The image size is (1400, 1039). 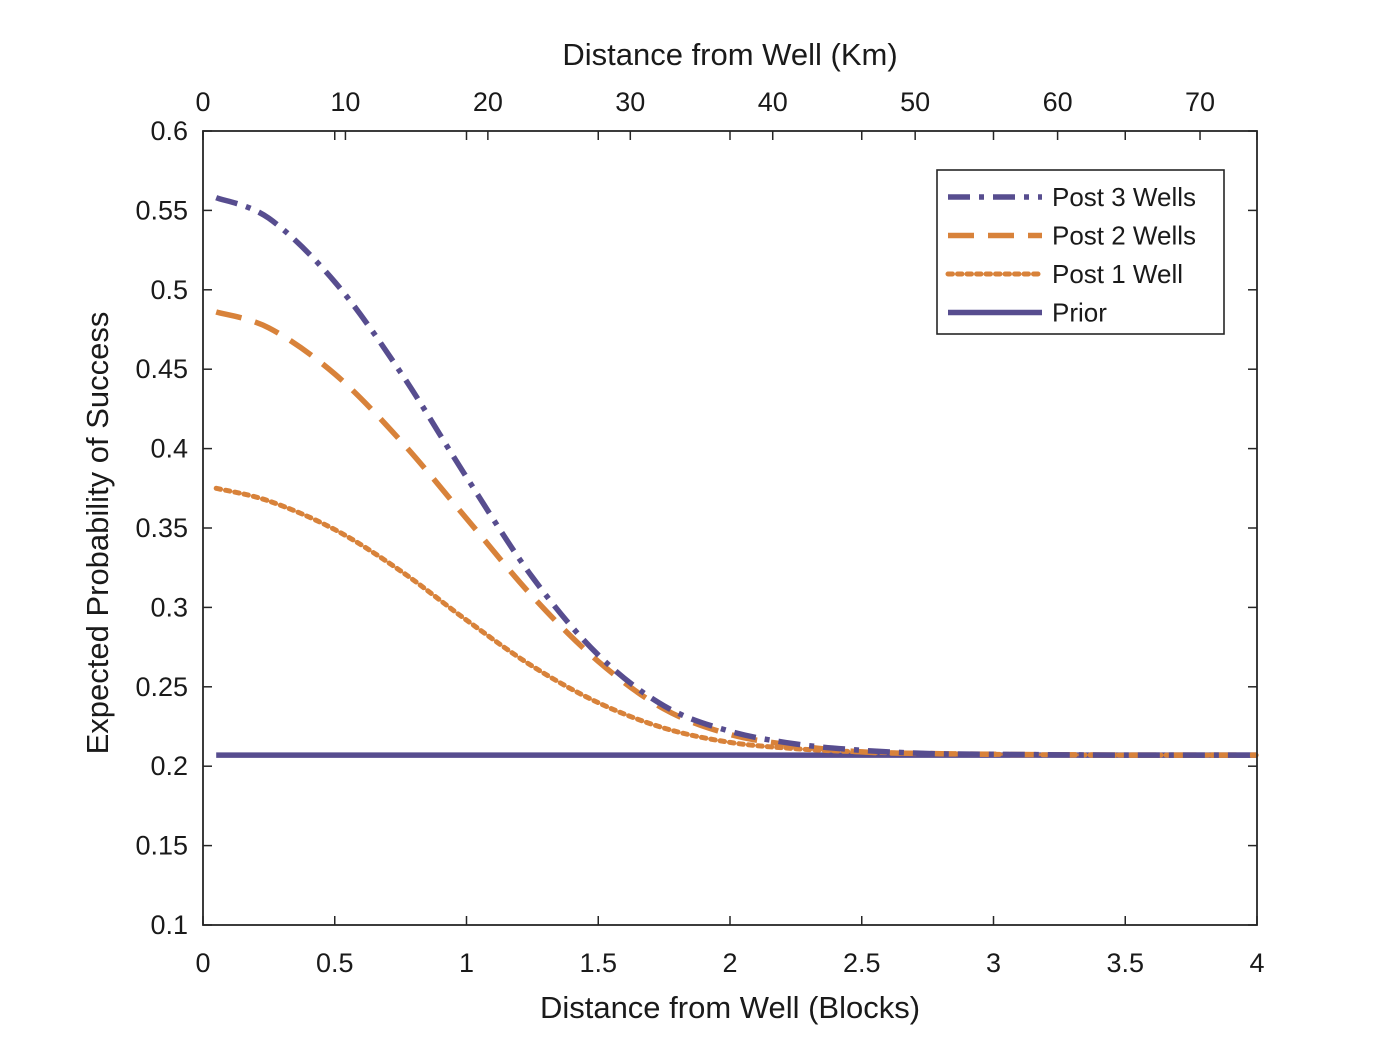 I want to click on top-x-axis-title: Distance from Well (Km), so click(x=729, y=54).